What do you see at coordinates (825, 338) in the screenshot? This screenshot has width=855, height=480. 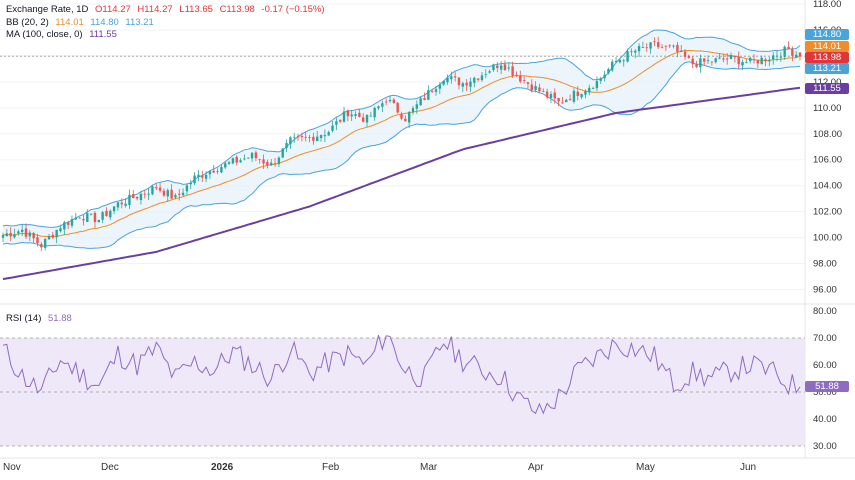 I see `rsi-axis-tick: 70.00` at bounding box center [825, 338].